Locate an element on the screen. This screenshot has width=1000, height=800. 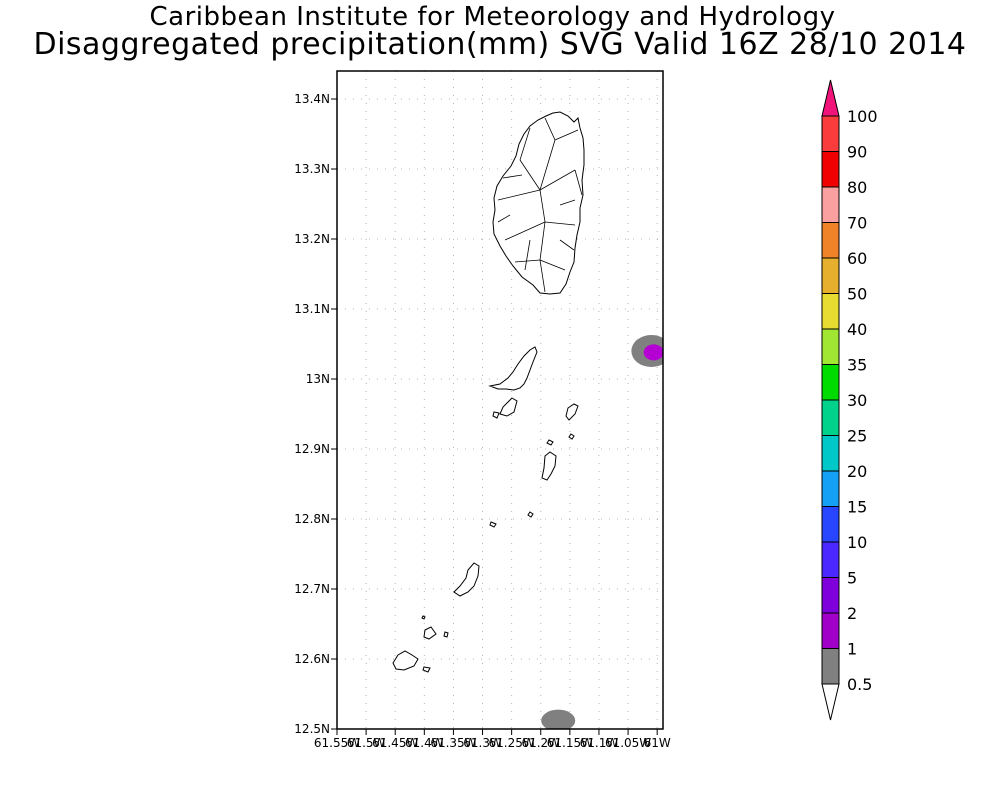
colorbar-label: 100 is located at coordinates (862, 116).